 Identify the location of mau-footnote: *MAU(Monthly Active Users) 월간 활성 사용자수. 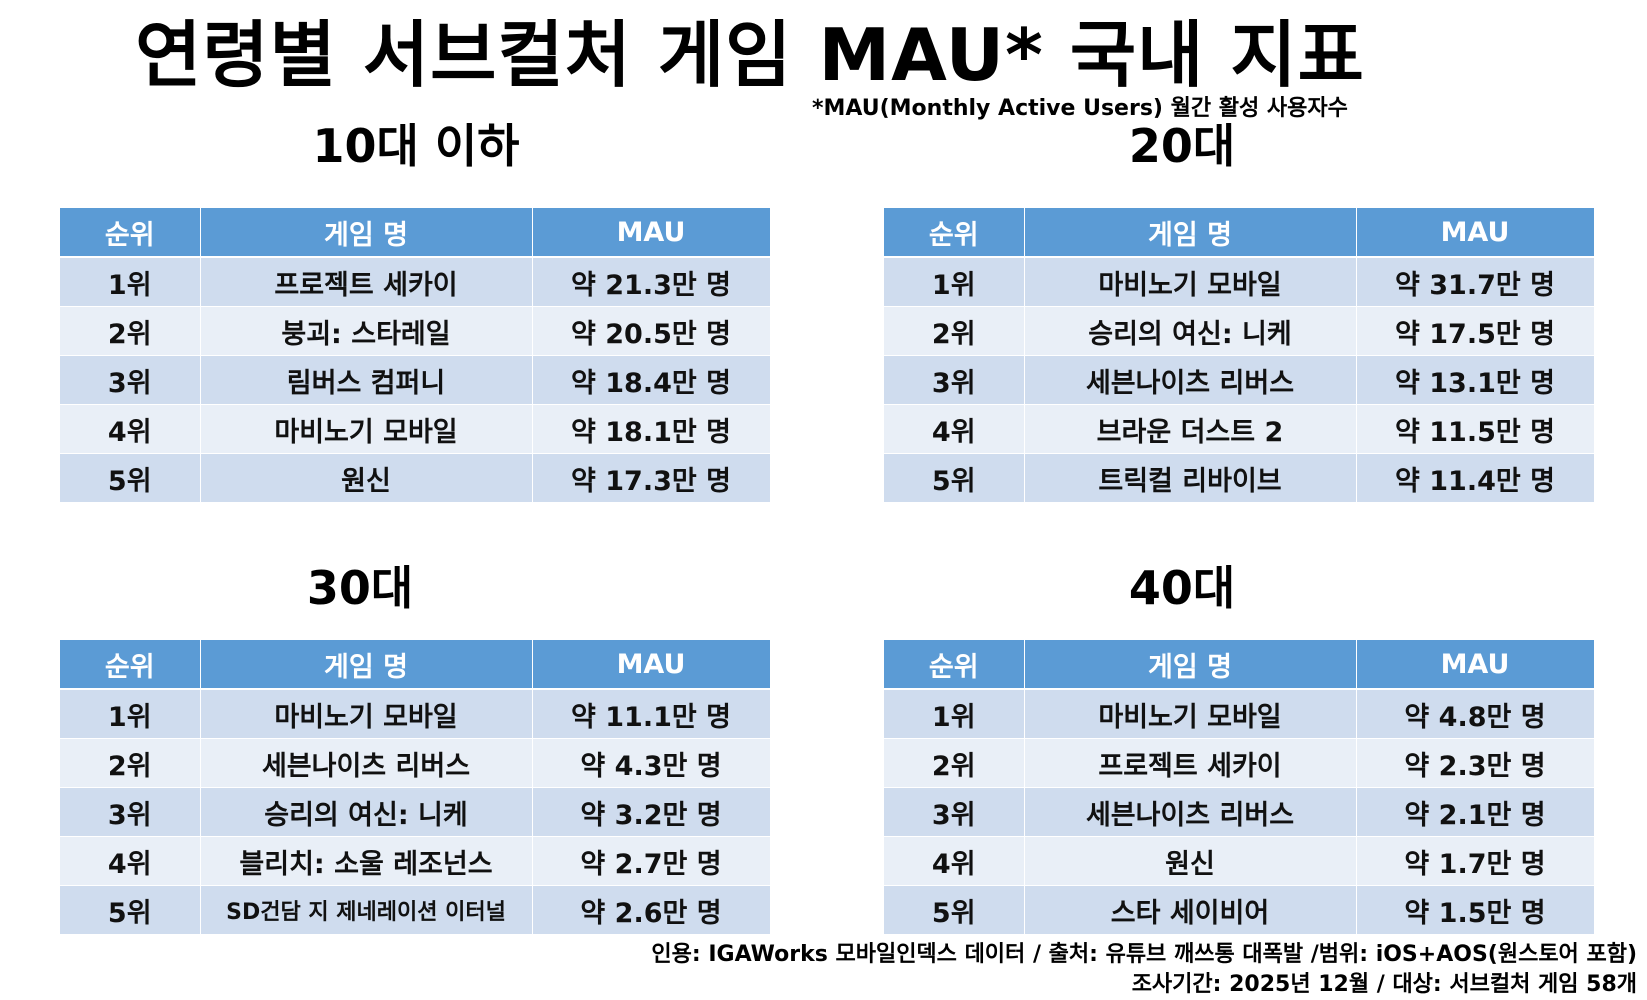
(1080, 108).